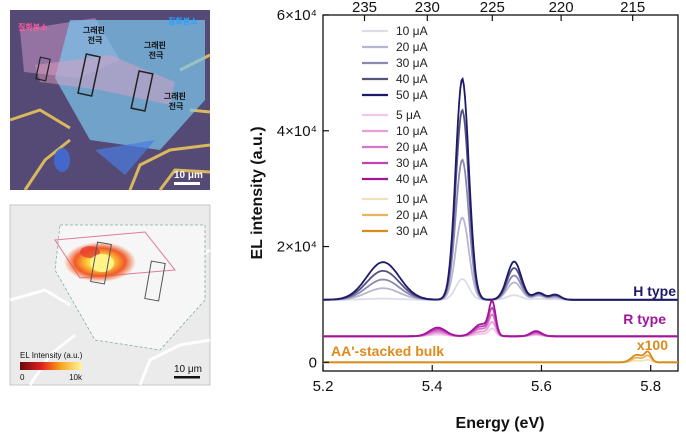  I want to click on y-tick-label: 6×10⁴, so click(297, 15).